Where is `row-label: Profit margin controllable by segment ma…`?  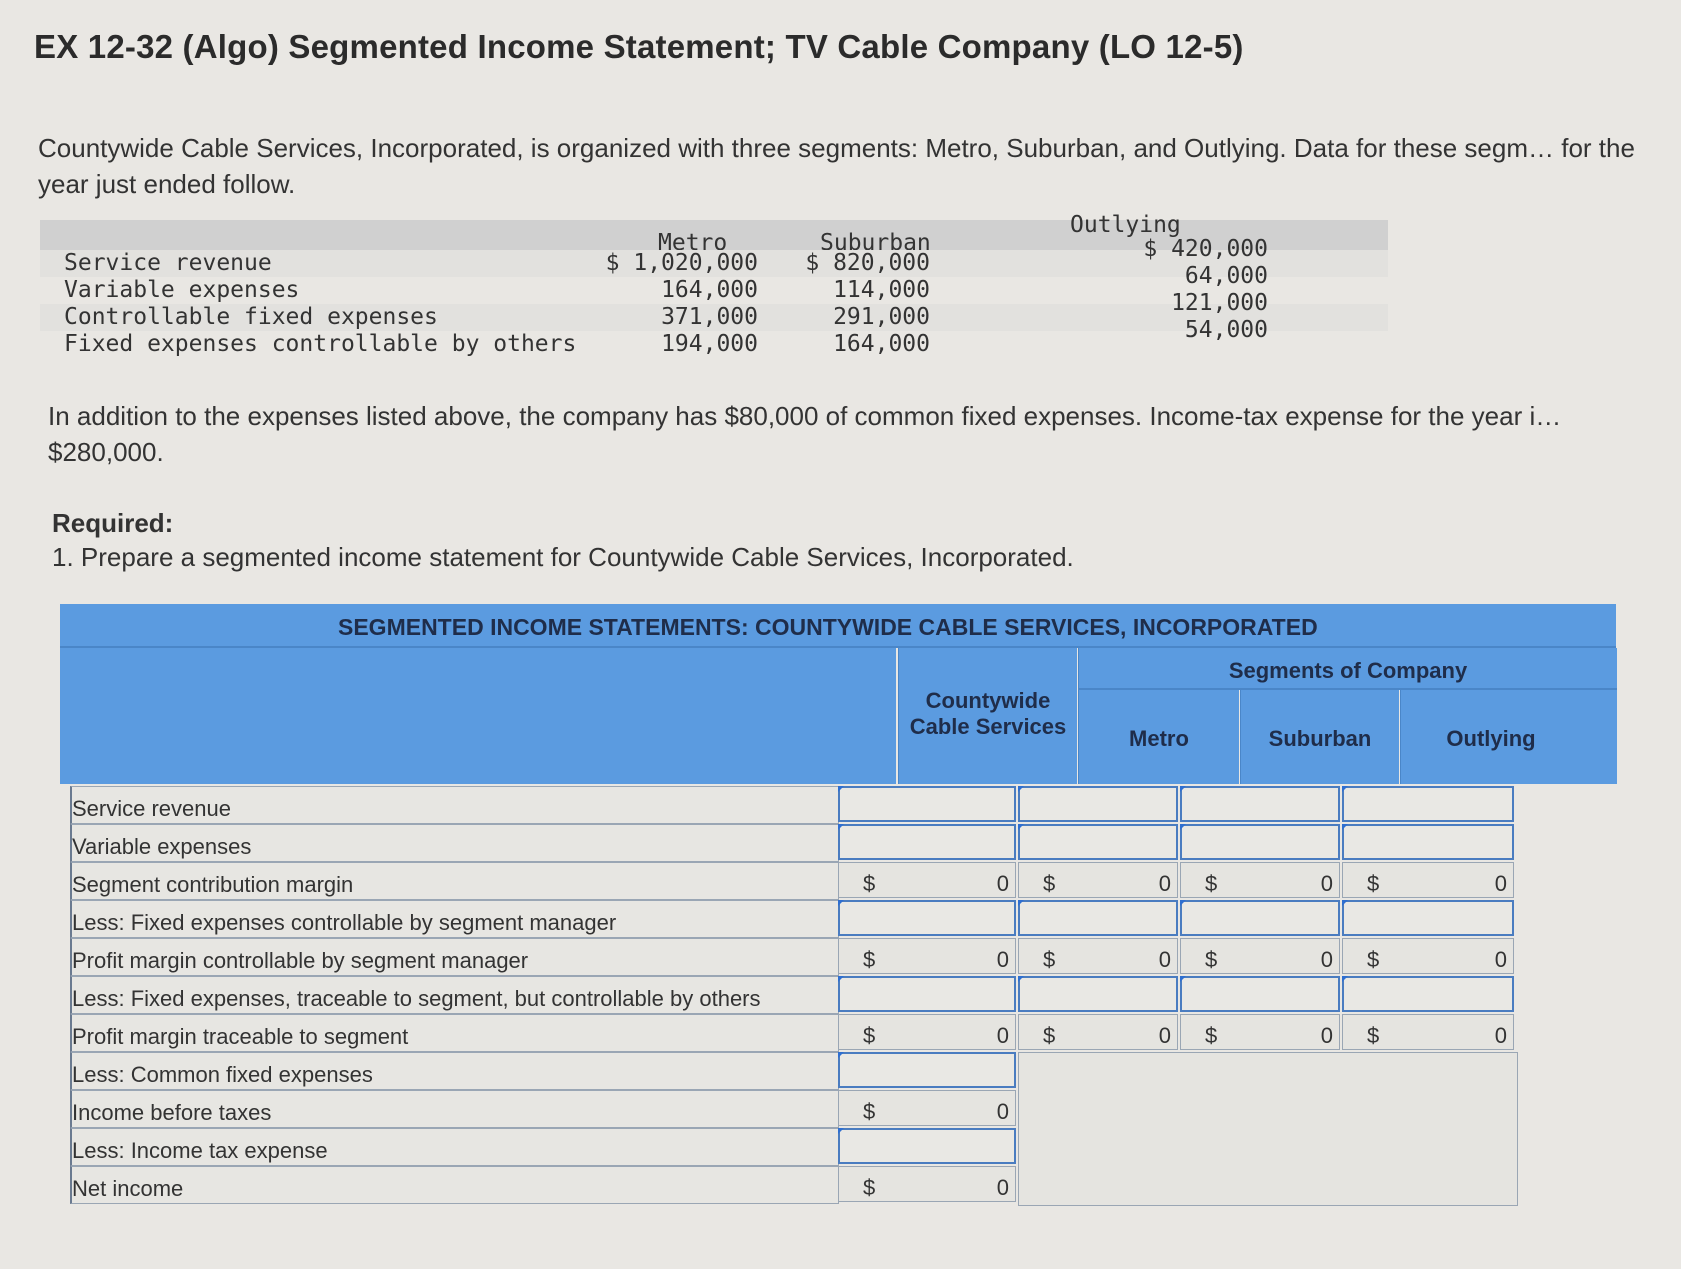
row-label: Profit margin controllable by segment ma… is located at coordinates (454, 957).